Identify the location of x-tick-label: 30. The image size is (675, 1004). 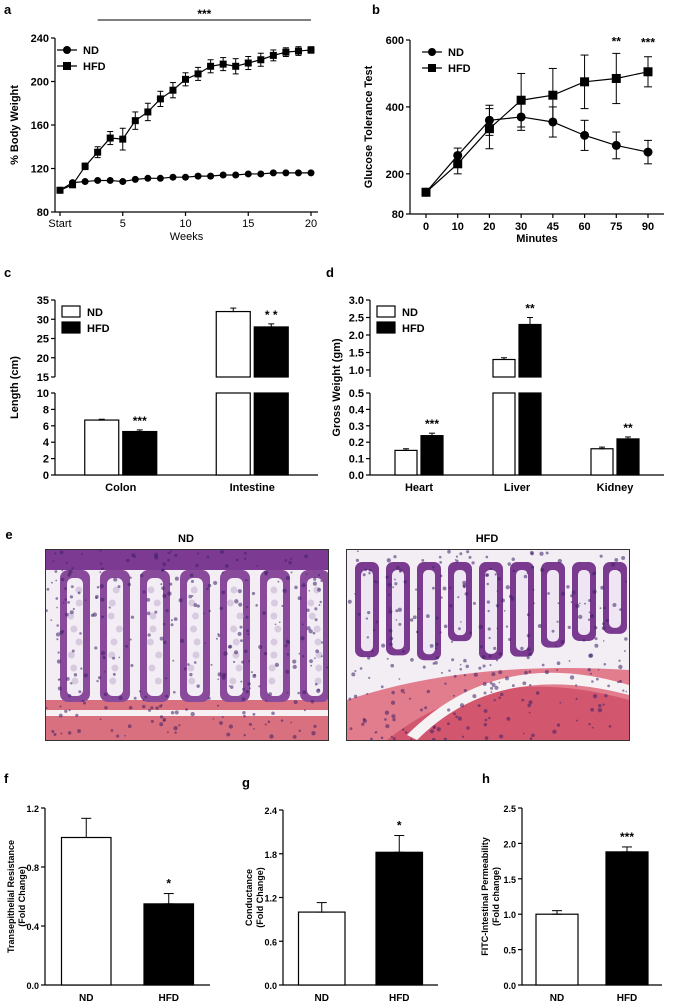
(521, 227).